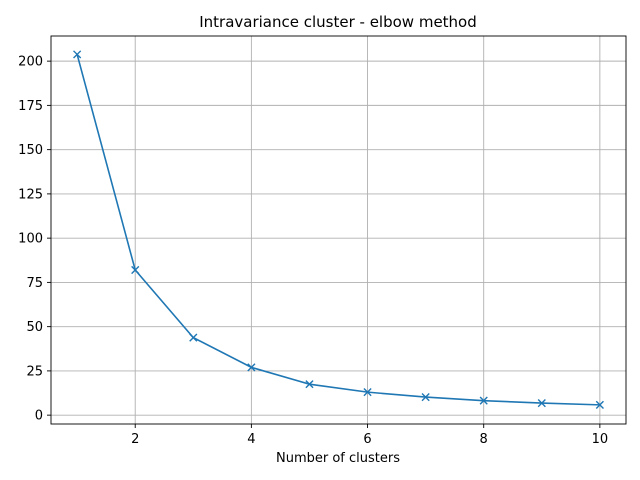  I want to click on x-tick-label: 10, so click(600, 439).